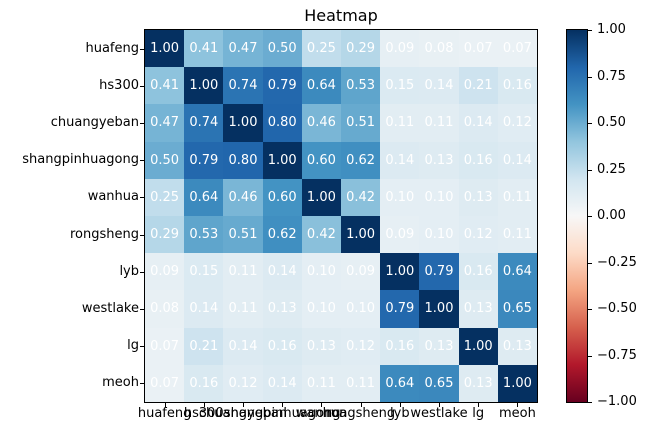 The image size is (655, 437). What do you see at coordinates (611, 29) in the screenshot?
I see `colorbar-tick-label: 1.00` at bounding box center [611, 29].